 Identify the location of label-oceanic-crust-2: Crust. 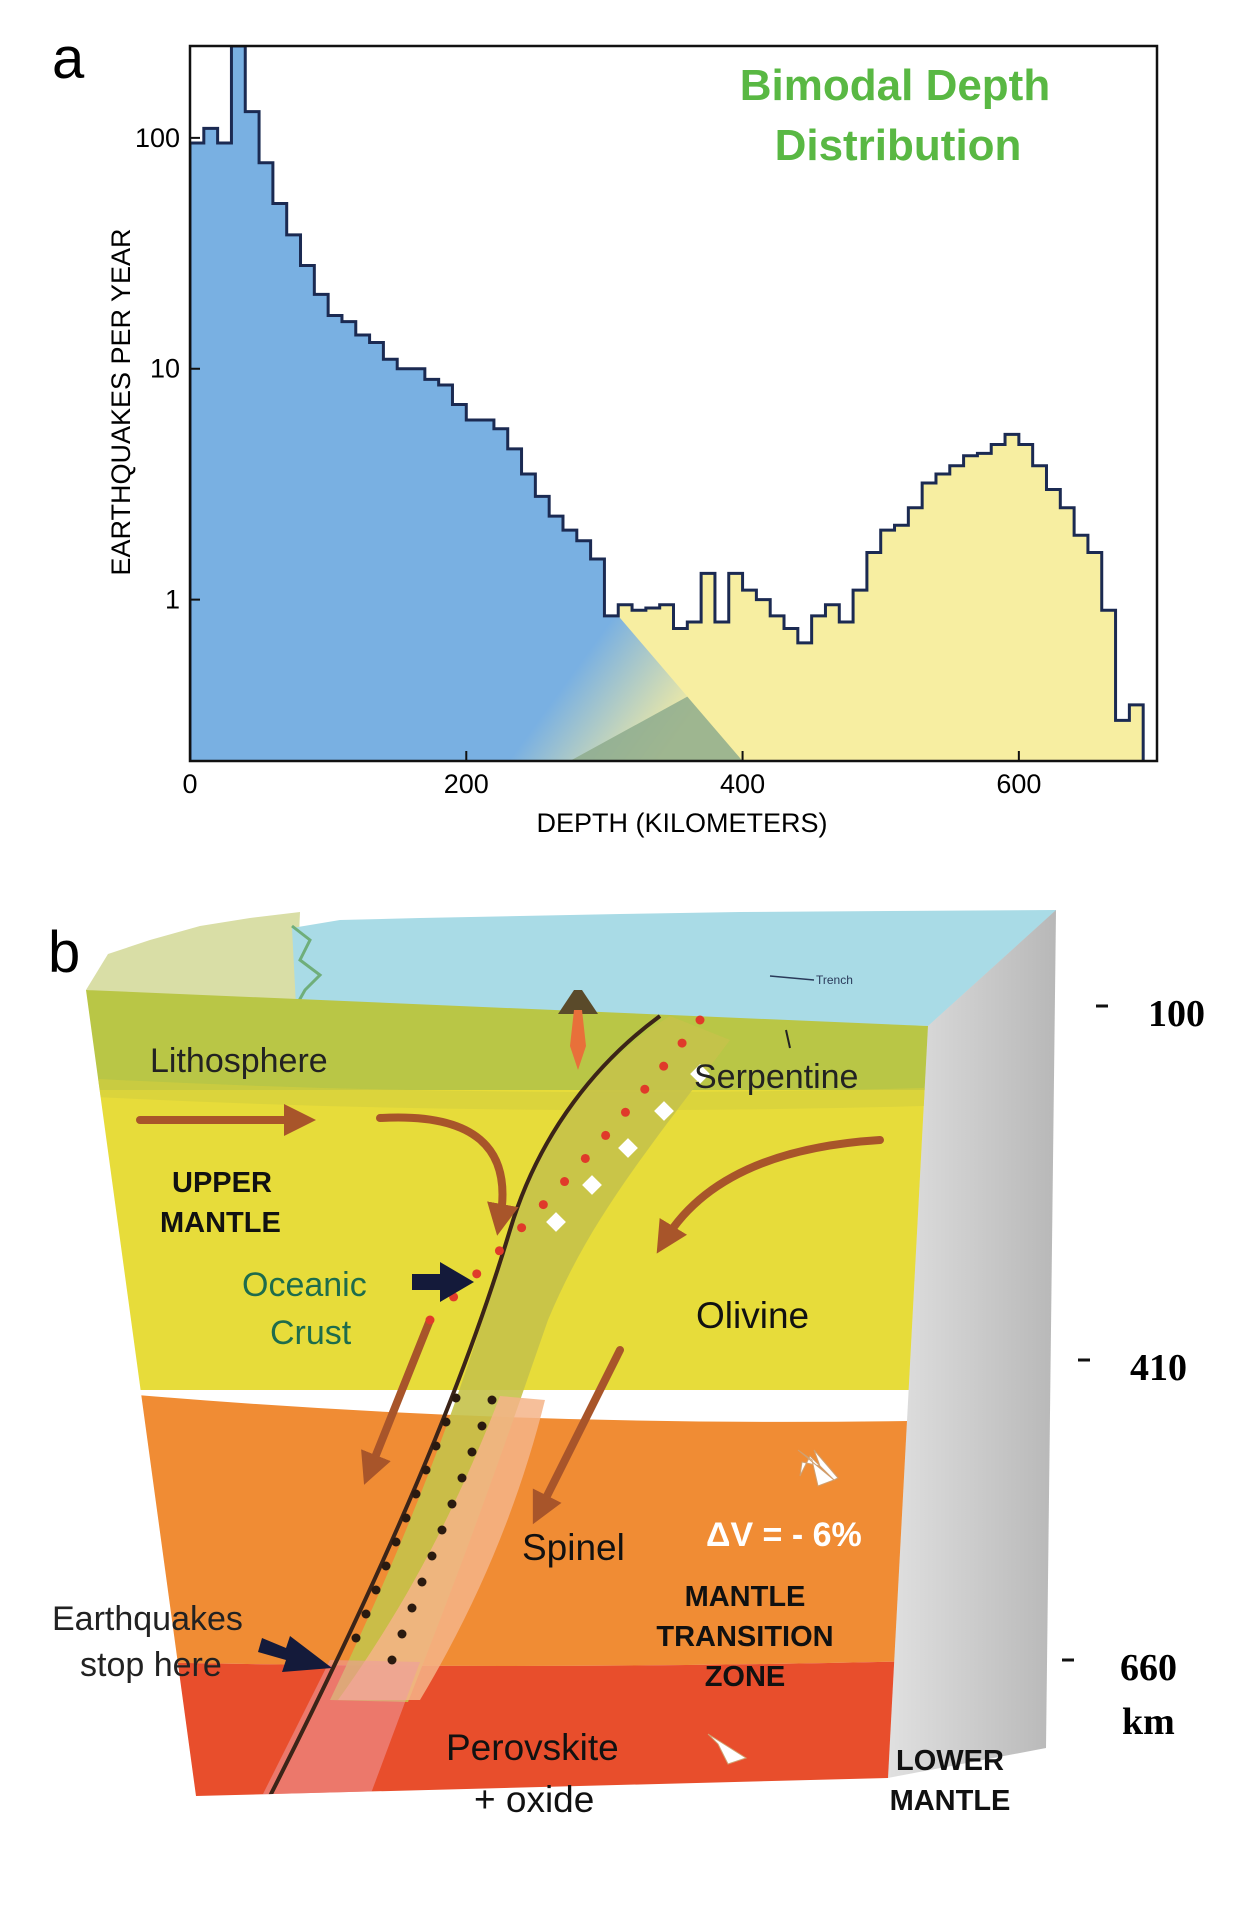
(311, 1333).